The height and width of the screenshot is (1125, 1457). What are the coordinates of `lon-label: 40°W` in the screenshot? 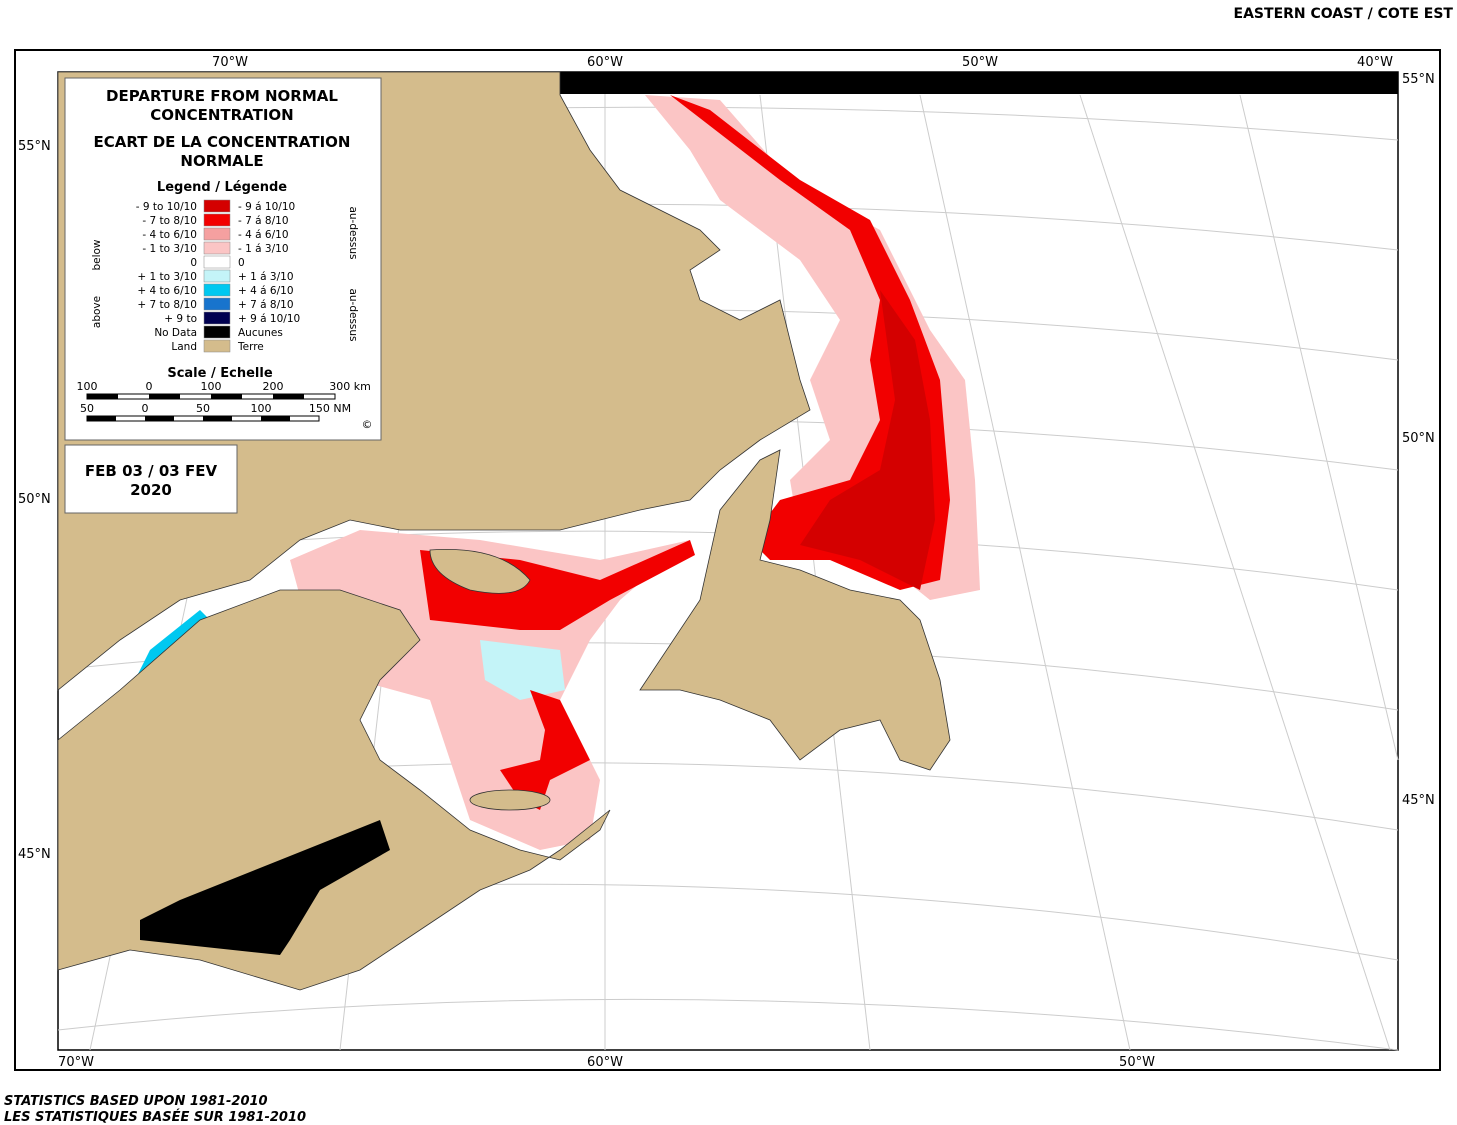 It's located at (1375, 62).